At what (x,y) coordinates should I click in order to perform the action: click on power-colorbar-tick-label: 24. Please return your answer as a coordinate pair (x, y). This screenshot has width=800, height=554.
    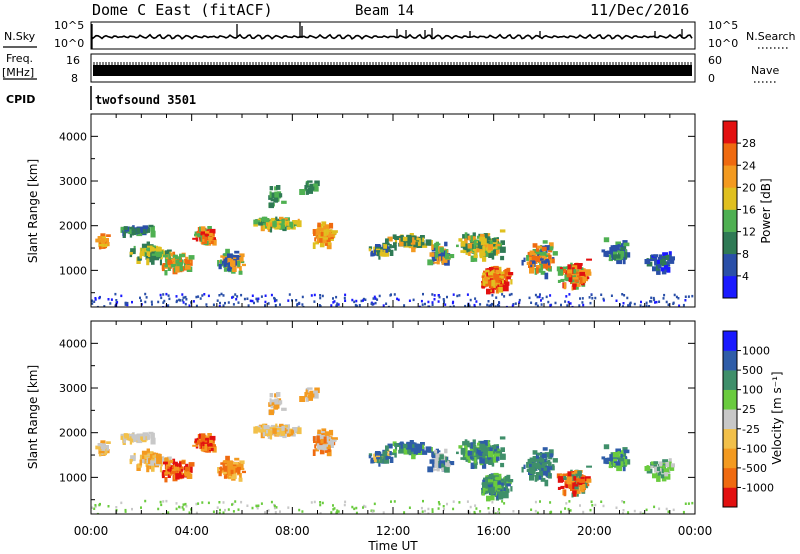
    Looking at the image, I should click on (749, 165).